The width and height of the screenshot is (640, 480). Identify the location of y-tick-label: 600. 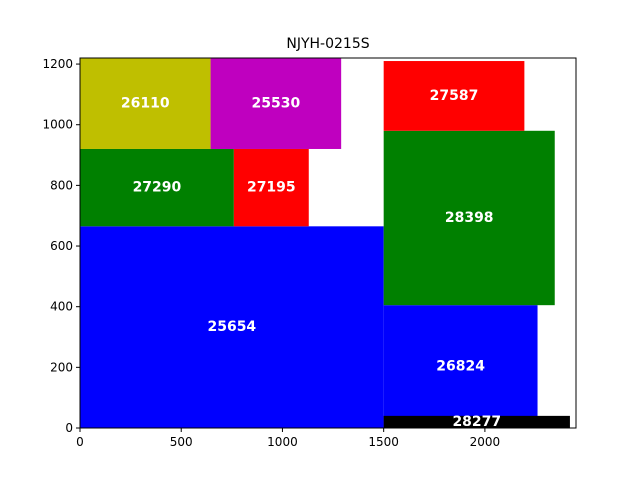
(61, 246).